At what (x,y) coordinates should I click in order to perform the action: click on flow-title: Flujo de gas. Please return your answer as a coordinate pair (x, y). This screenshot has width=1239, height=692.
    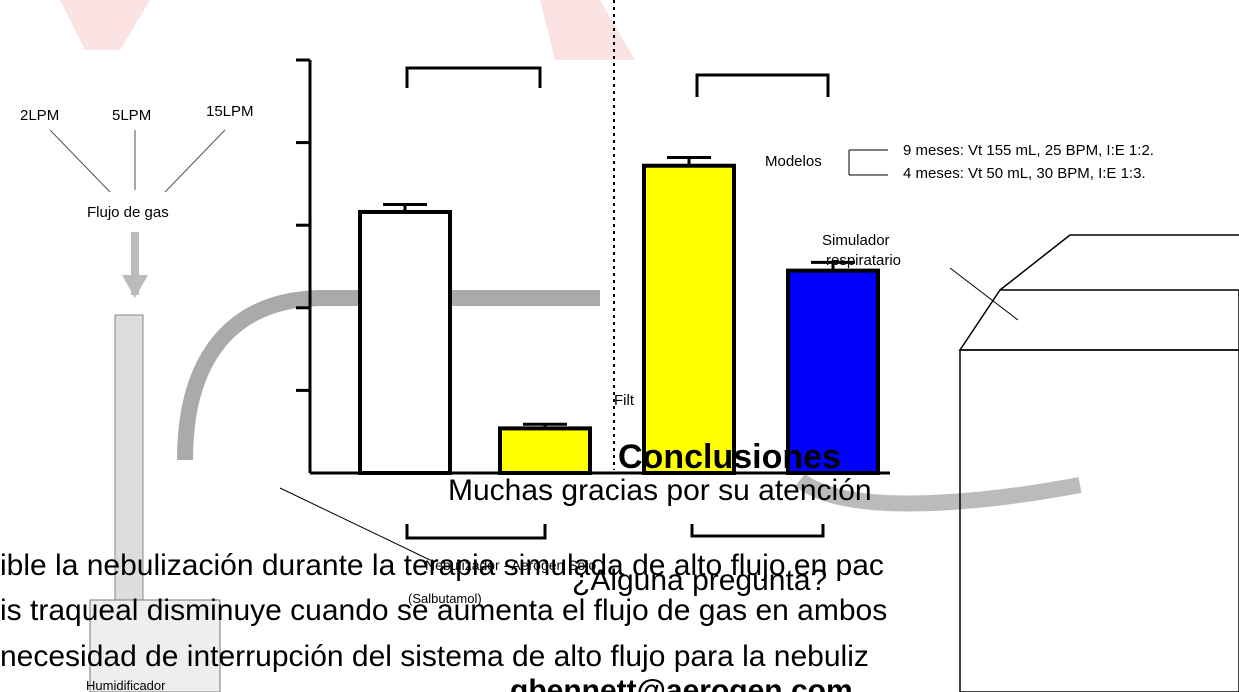
    Looking at the image, I should click on (128, 212).